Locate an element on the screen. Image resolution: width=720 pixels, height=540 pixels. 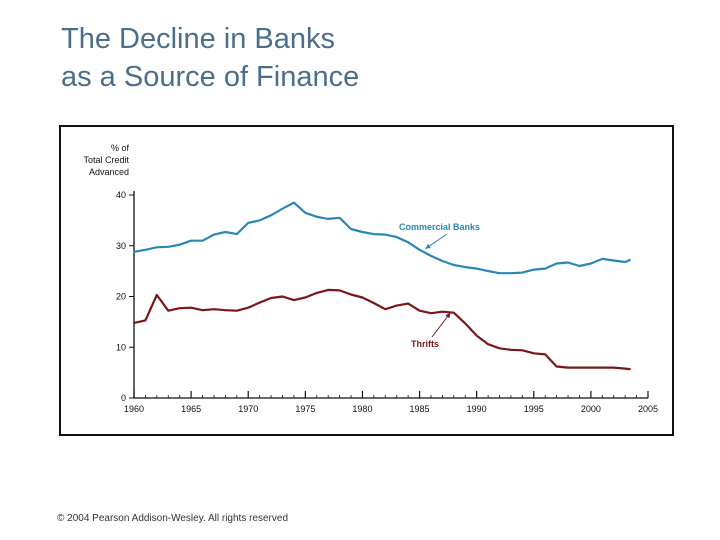
x-tick-label: 1985 is located at coordinates (420, 409).